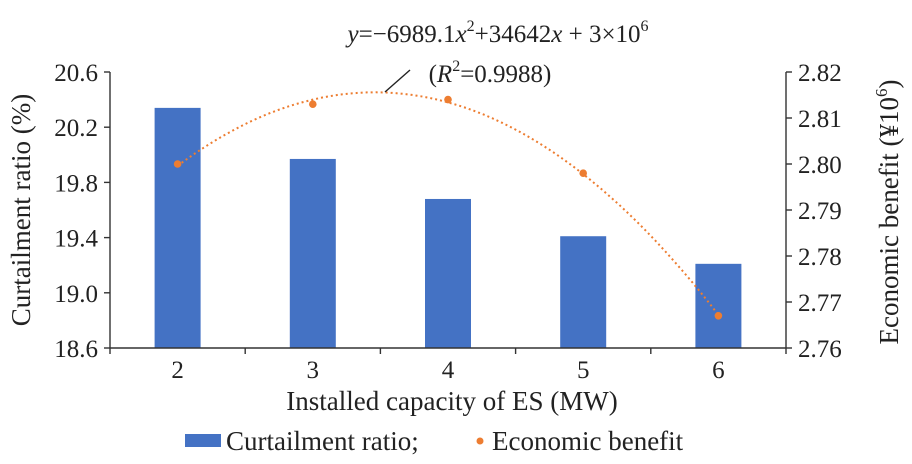 The width and height of the screenshot is (912, 464). I want to click on left-tick-label: 20.6, so click(76, 73).